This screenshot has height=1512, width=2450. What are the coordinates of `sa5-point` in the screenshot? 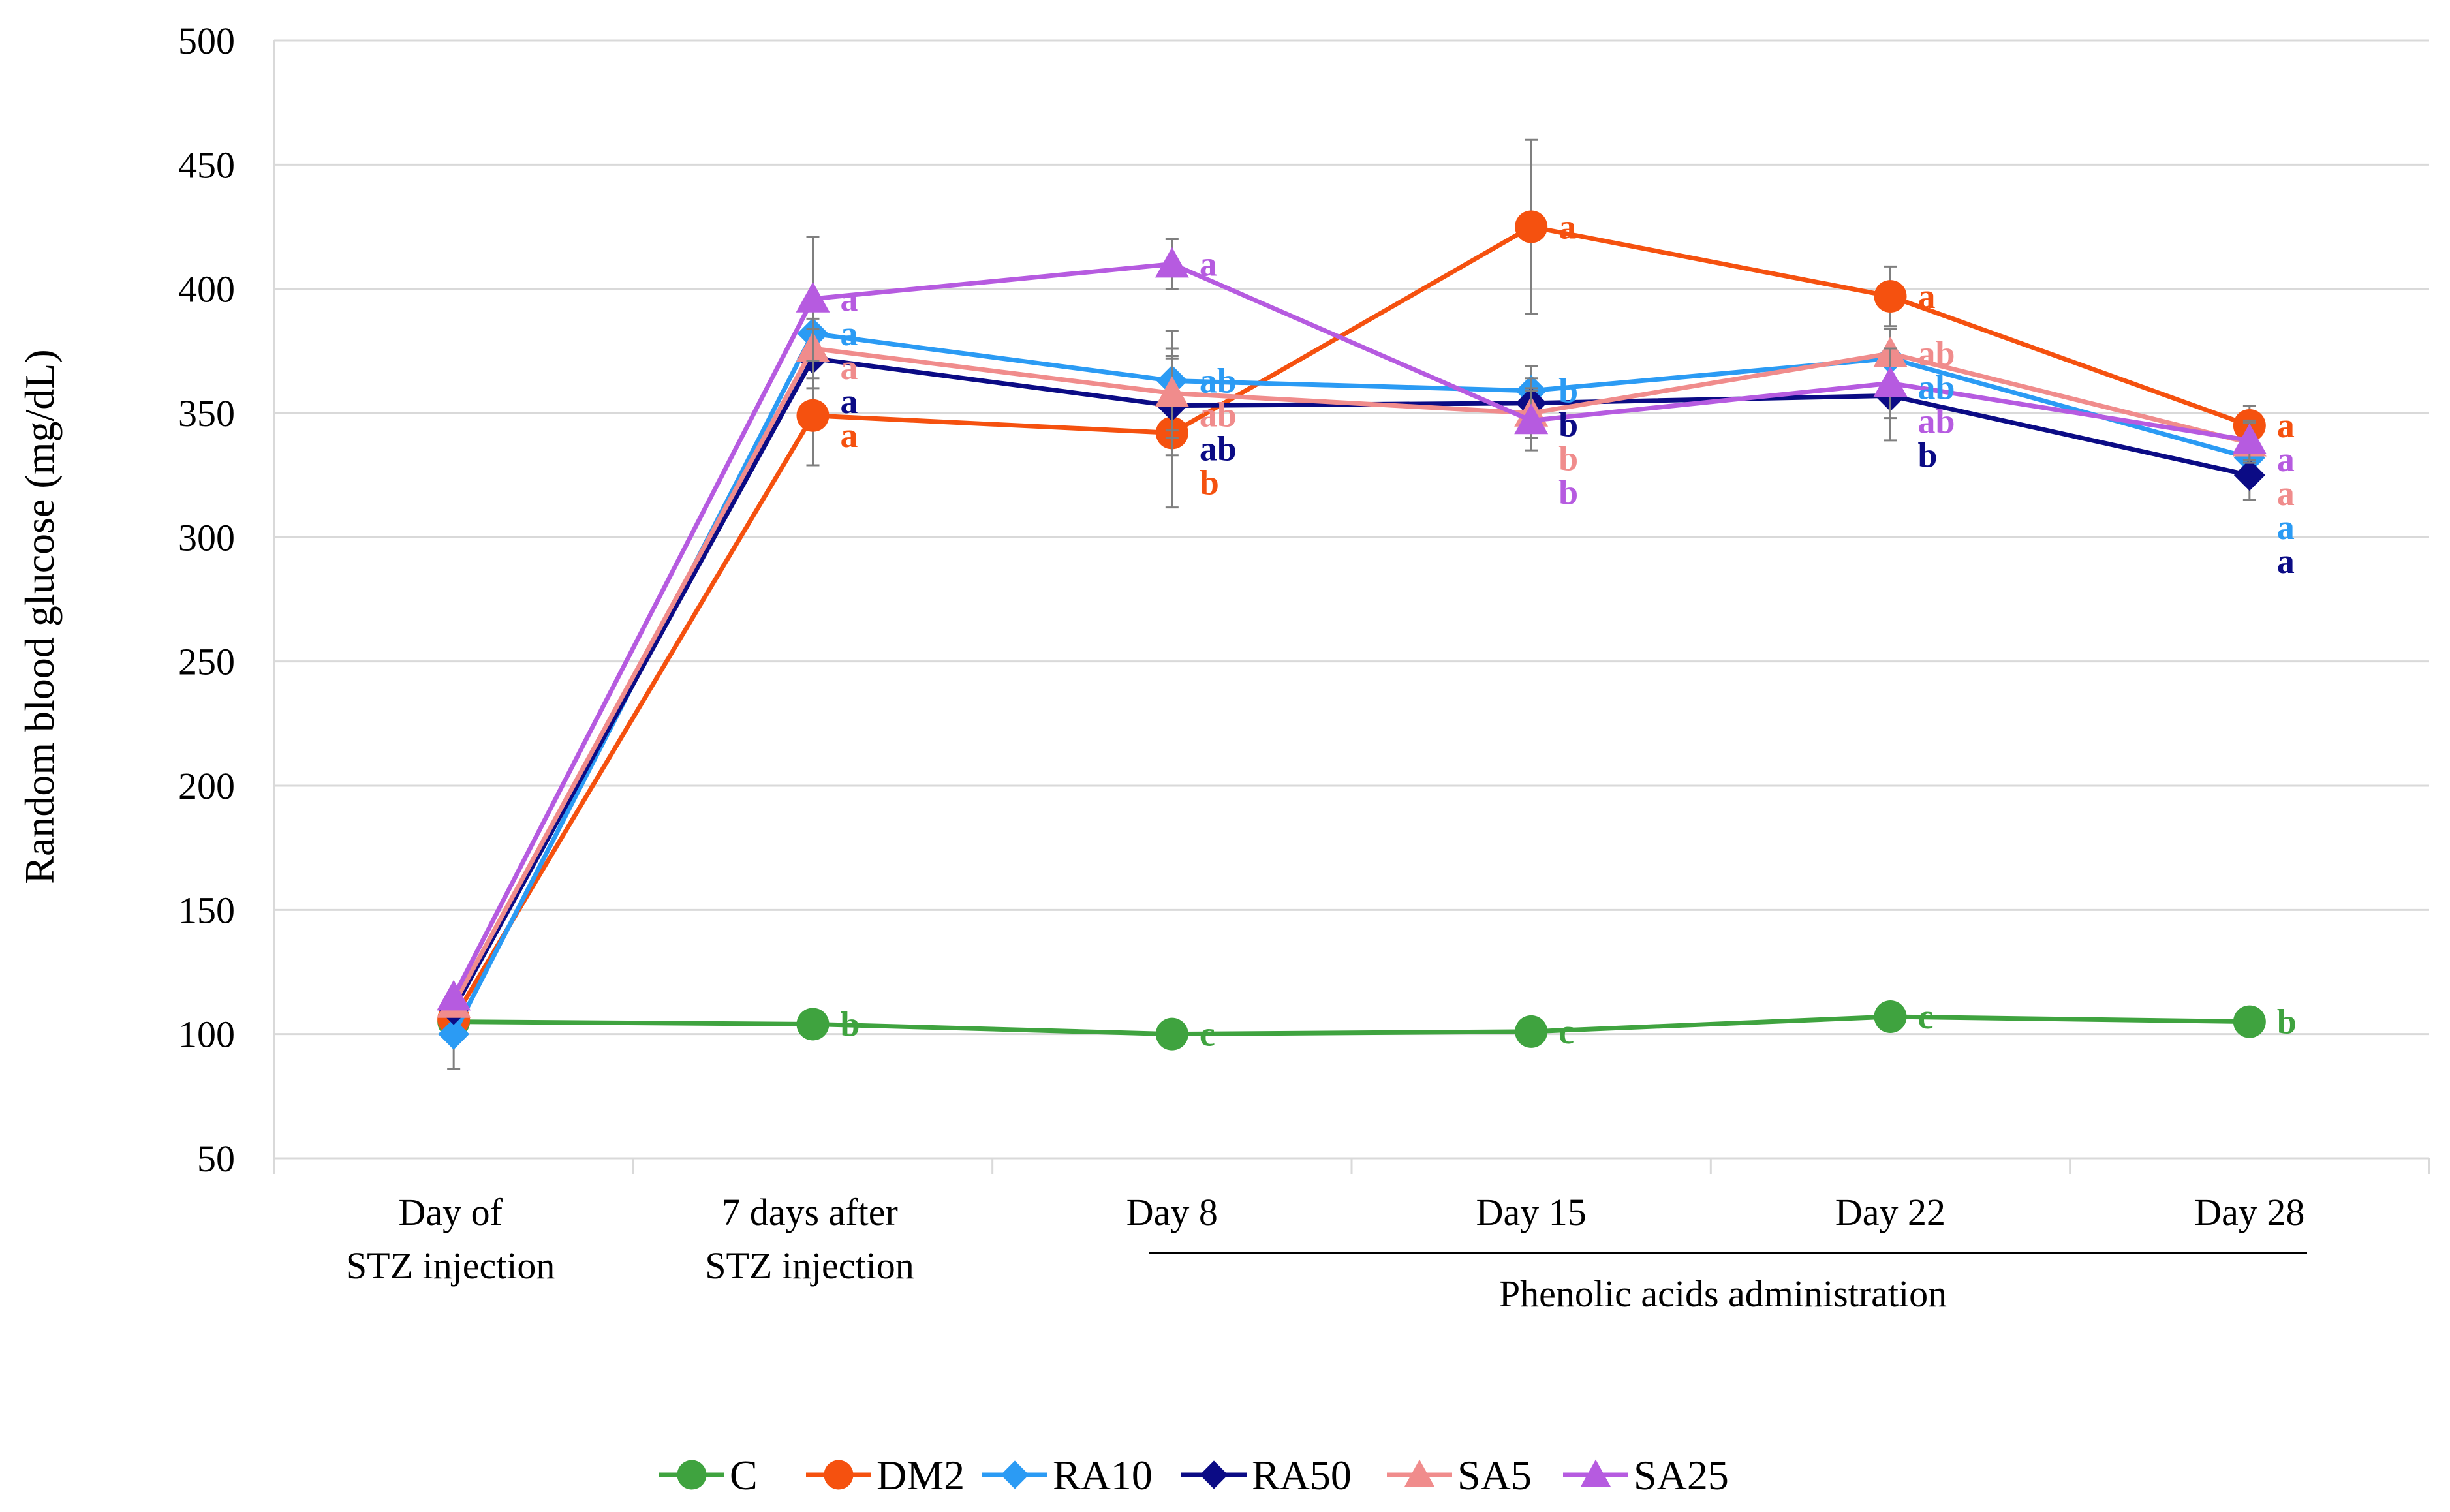 It's located at (1172, 391).